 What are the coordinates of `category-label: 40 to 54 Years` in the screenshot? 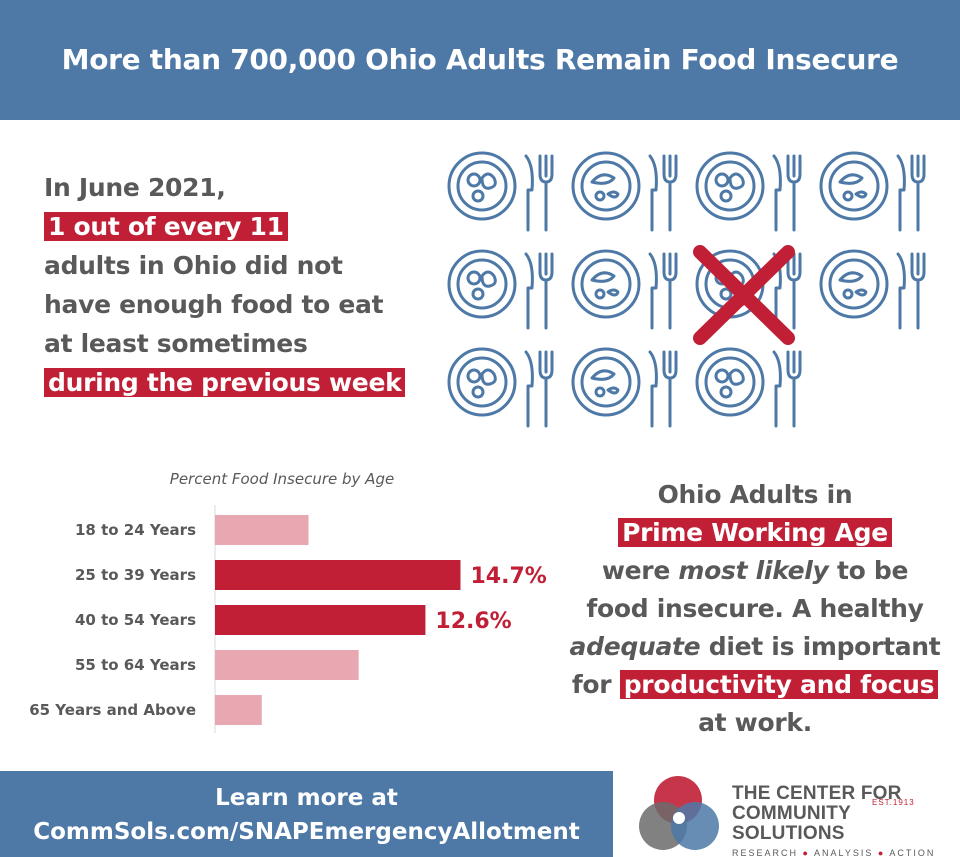 It's located at (135, 620).